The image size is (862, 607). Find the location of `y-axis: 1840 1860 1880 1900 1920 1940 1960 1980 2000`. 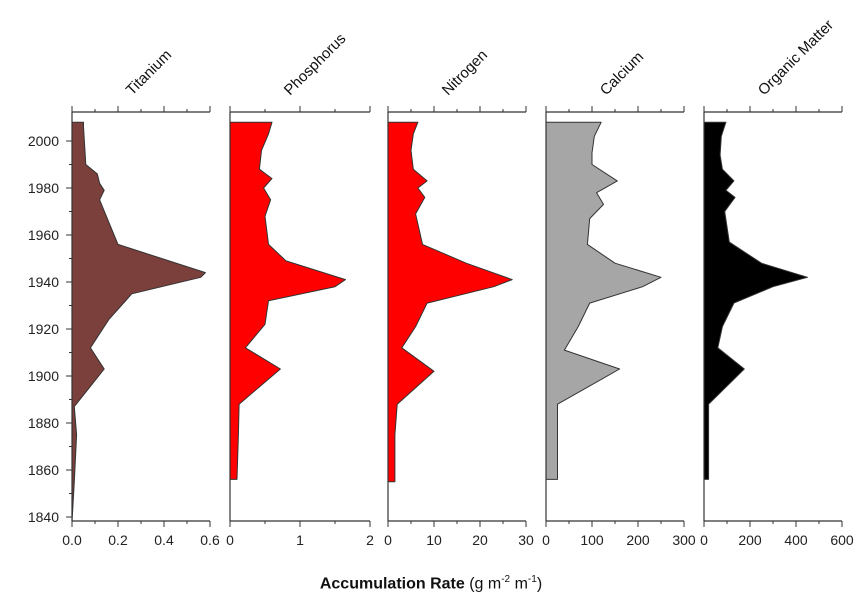

y-axis: 1840 1860 1880 1900 1920 1940 1960 1980 2000 is located at coordinates (50, 329).